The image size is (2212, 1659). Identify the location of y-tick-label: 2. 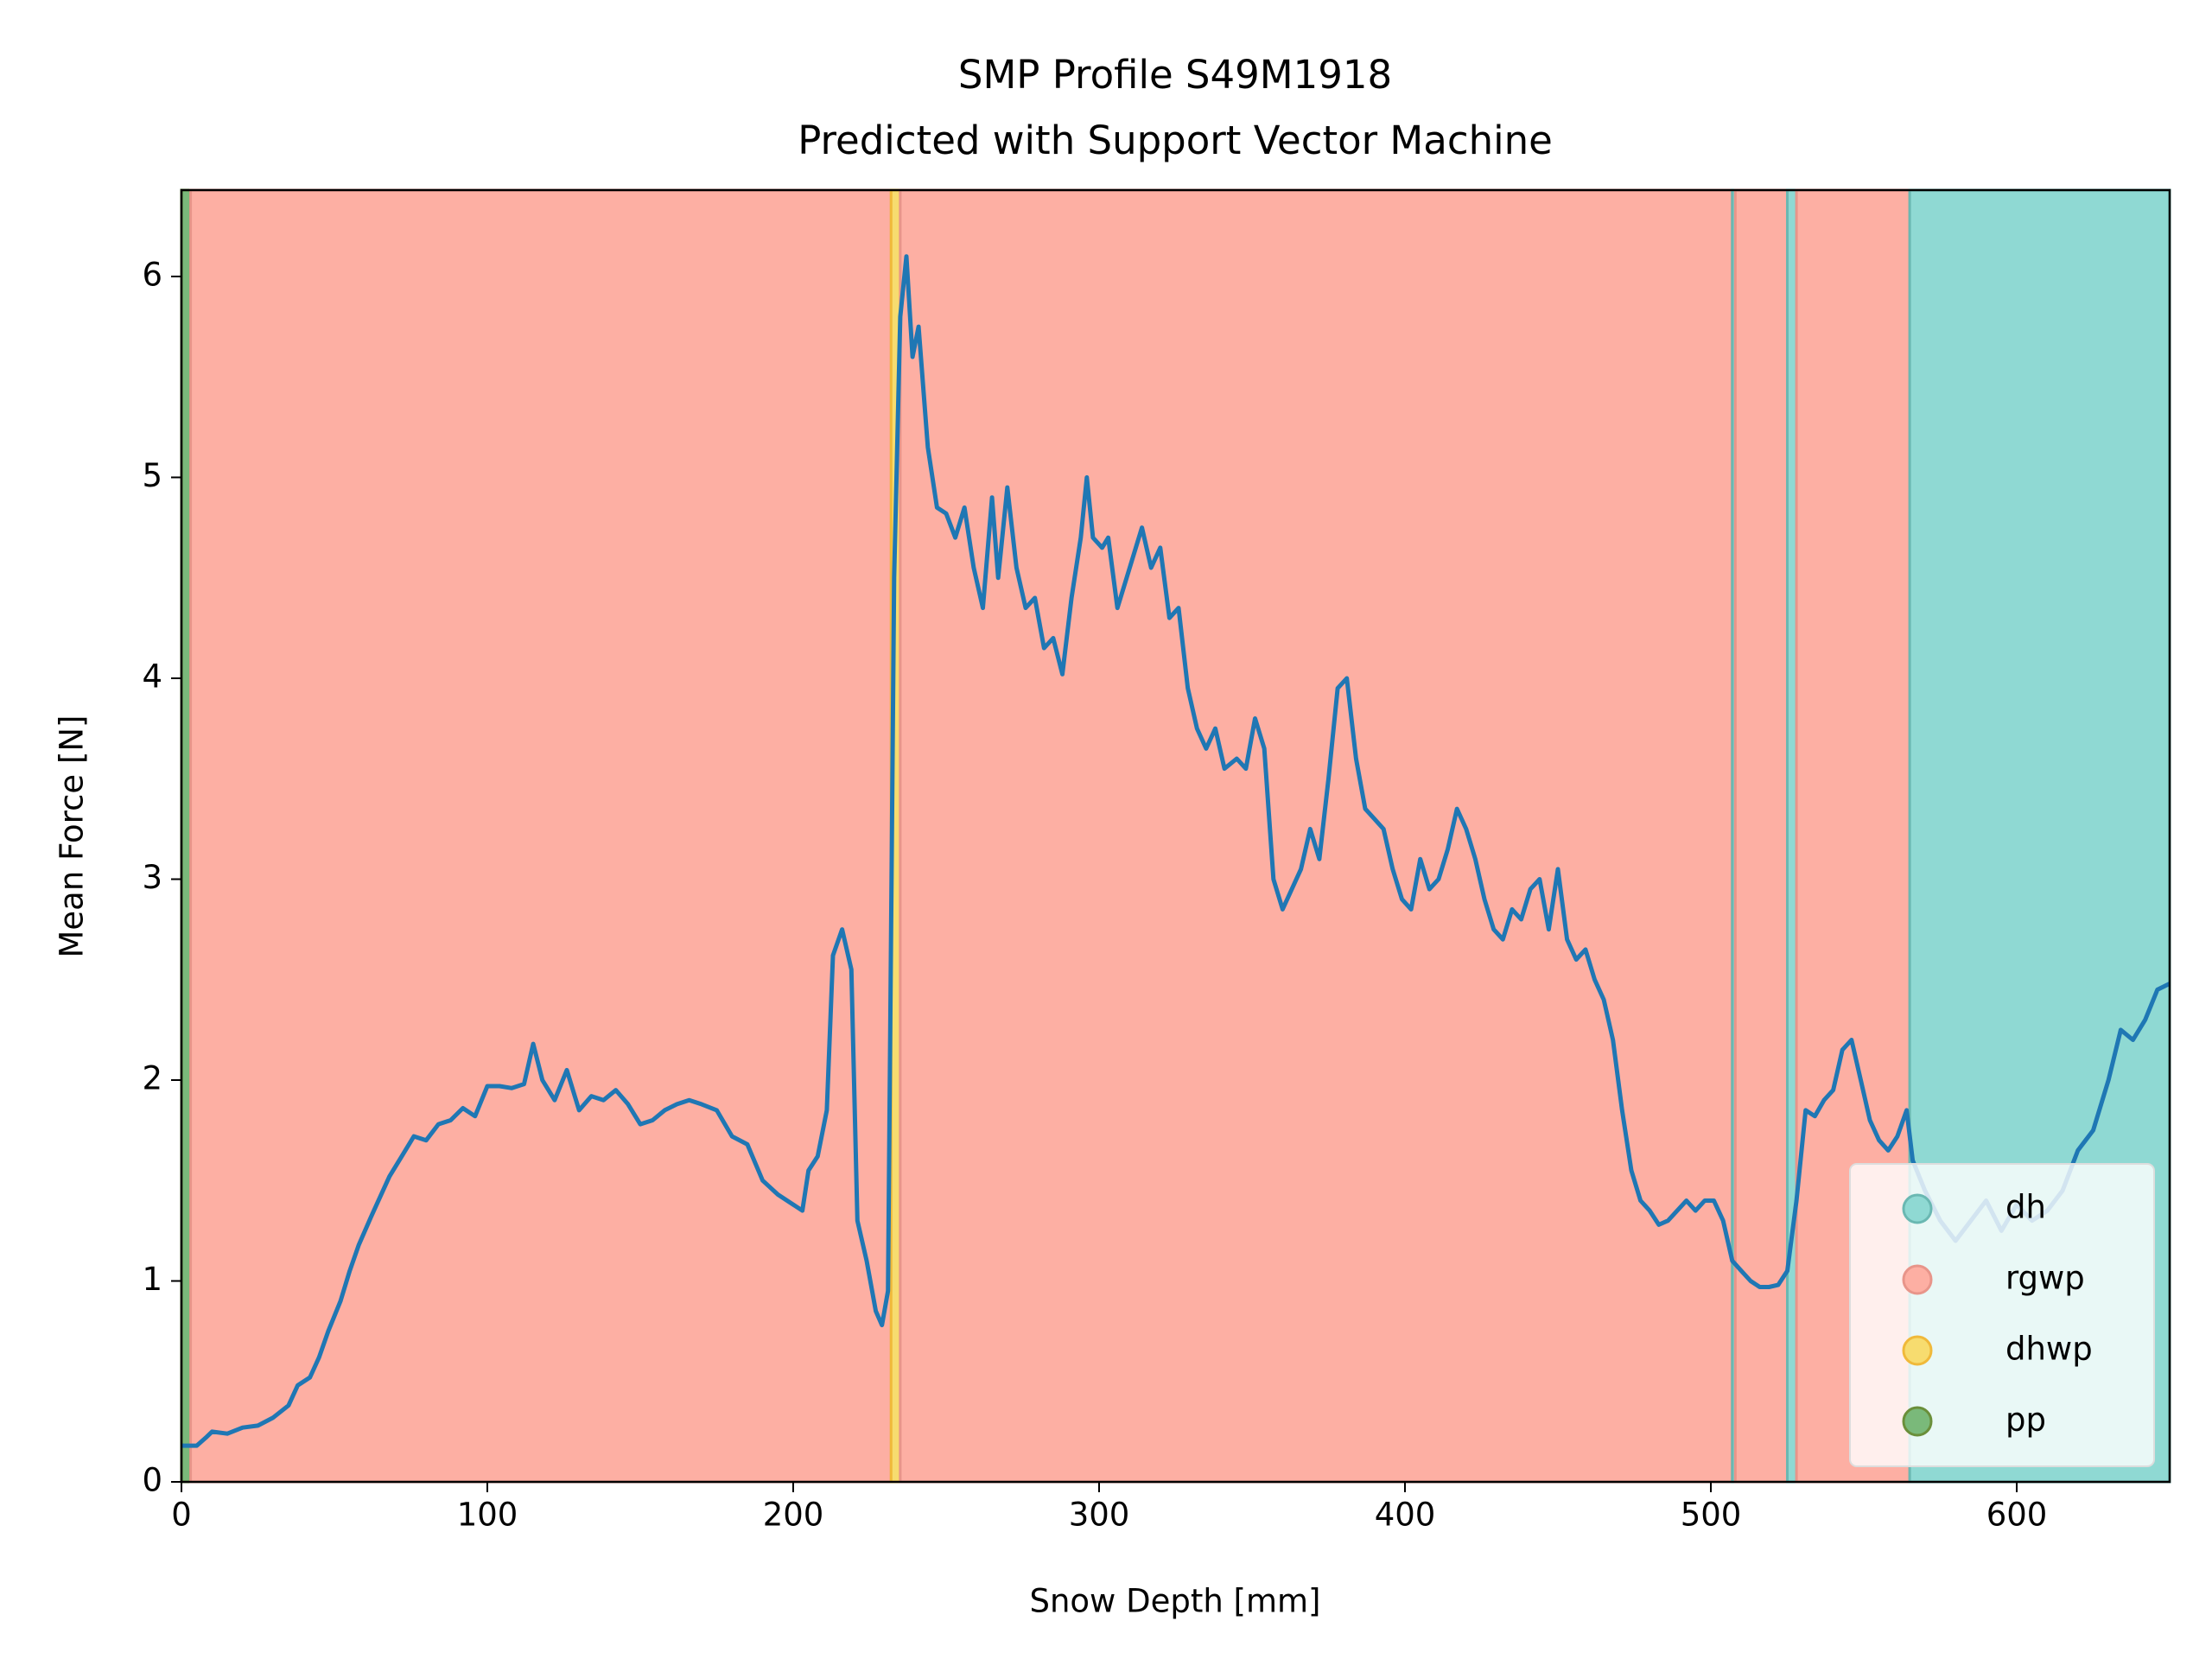
(152, 1077).